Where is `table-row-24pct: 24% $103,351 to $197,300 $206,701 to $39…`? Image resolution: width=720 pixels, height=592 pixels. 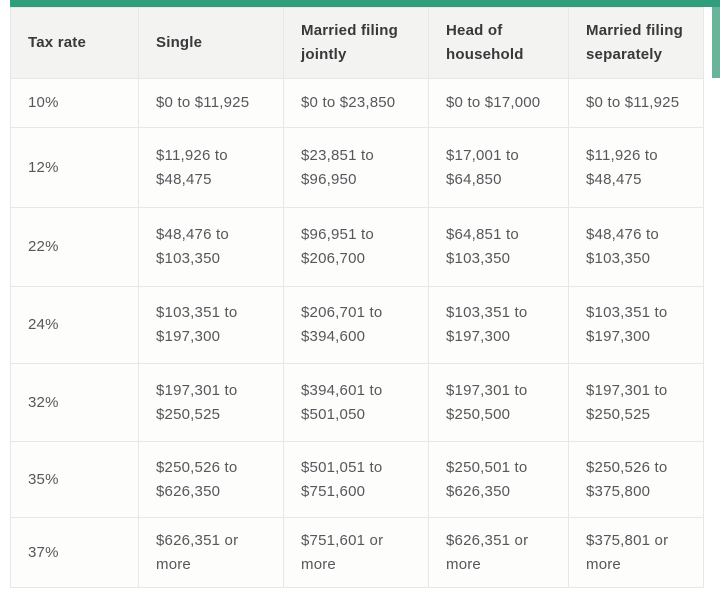
table-row-24pct: 24% $103,351 to $197,300 $206,701 to $39… is located at coordinates (357, 325).